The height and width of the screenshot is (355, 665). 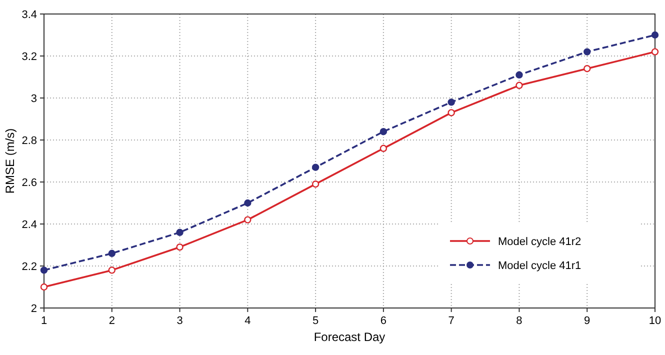 I want to click on x-tick-label: 2, so click(x=111, y=321).